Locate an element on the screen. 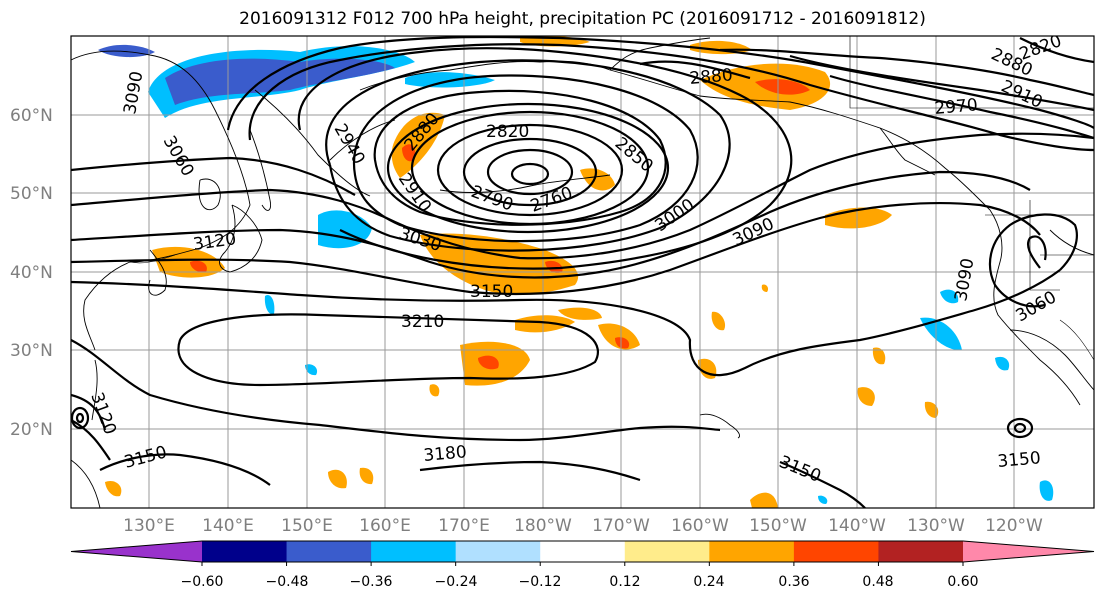  colorbar-tick-label: 0.36 is located at coordinates (793, 582).